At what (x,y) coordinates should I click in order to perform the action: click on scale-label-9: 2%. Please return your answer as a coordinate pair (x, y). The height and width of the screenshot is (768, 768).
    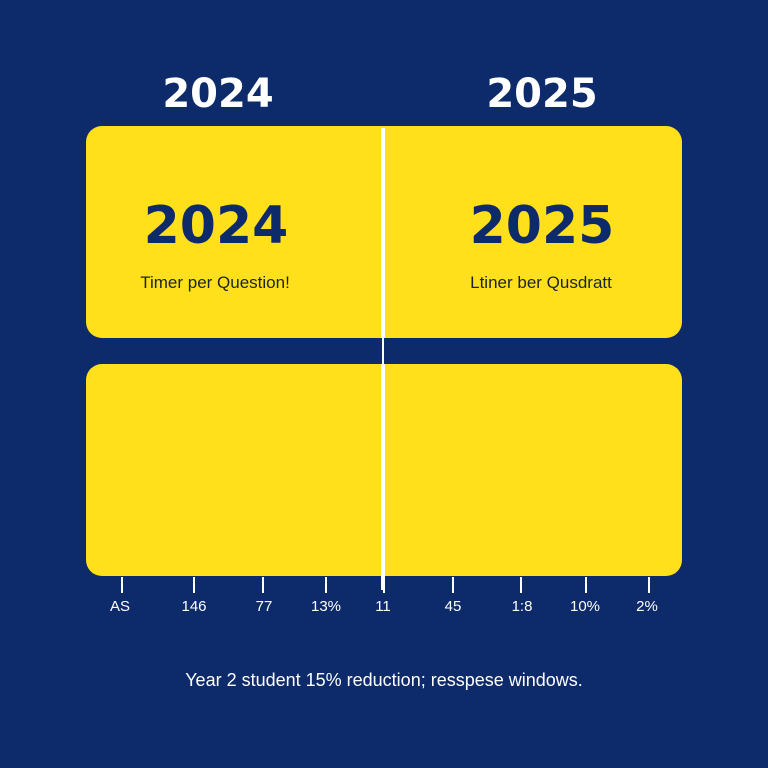
    Looking at the image, I should click on (647, 606).